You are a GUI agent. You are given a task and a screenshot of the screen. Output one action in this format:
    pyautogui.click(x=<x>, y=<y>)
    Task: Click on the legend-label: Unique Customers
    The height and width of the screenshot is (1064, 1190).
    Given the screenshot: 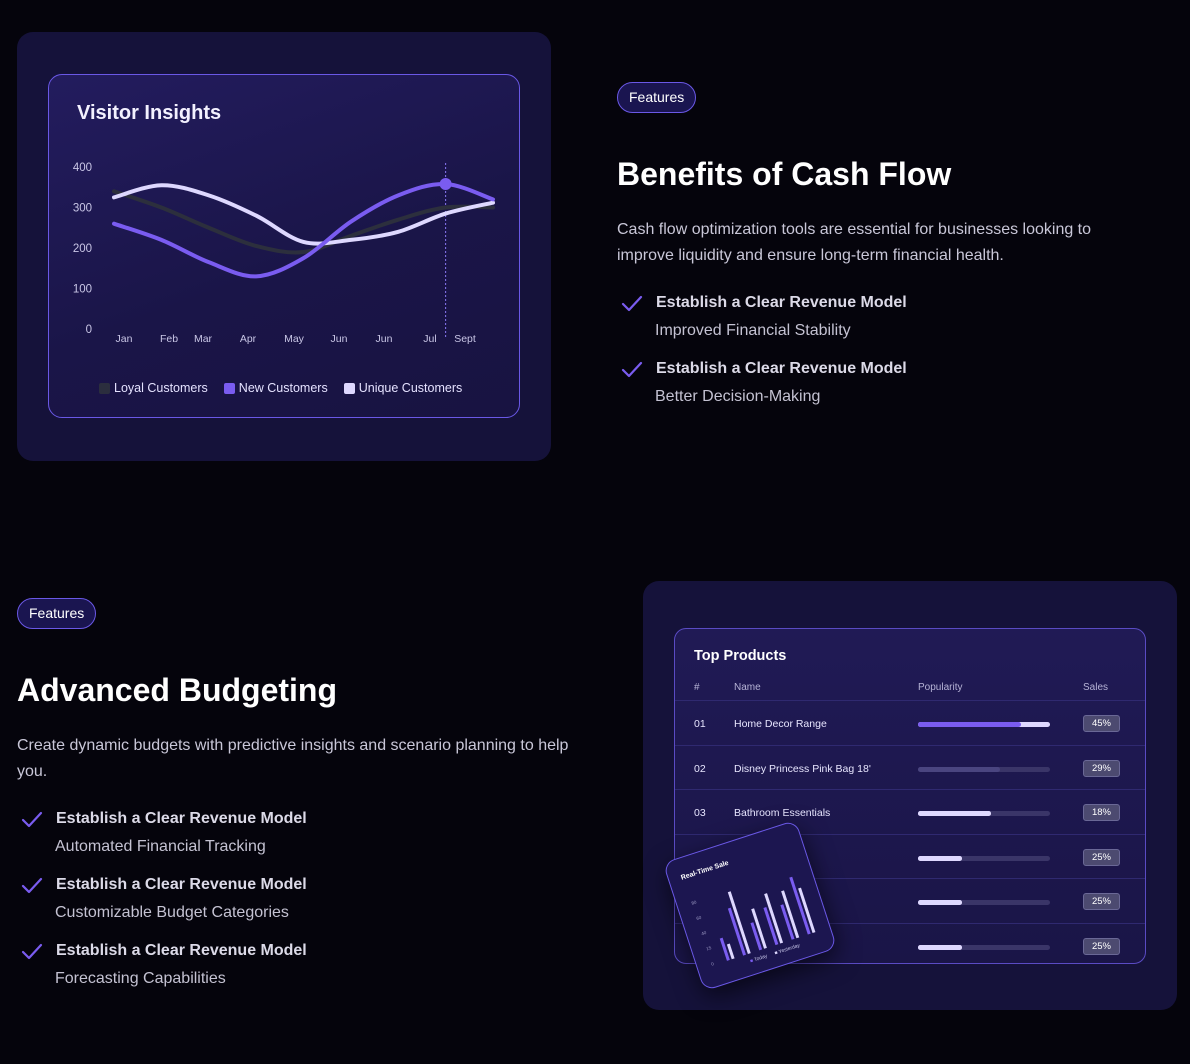 What is the action you would take?
    pyautogui.click(x=410, y=388)
    